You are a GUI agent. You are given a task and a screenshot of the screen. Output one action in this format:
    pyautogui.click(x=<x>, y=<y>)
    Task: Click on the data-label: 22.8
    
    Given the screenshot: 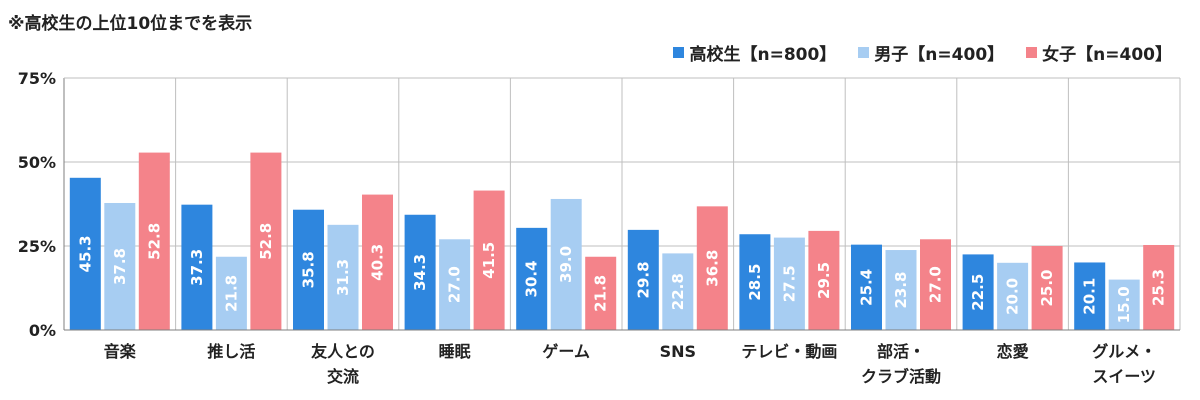 What is the action you would take?
    pyautogui.click(x=678, y=291)
    